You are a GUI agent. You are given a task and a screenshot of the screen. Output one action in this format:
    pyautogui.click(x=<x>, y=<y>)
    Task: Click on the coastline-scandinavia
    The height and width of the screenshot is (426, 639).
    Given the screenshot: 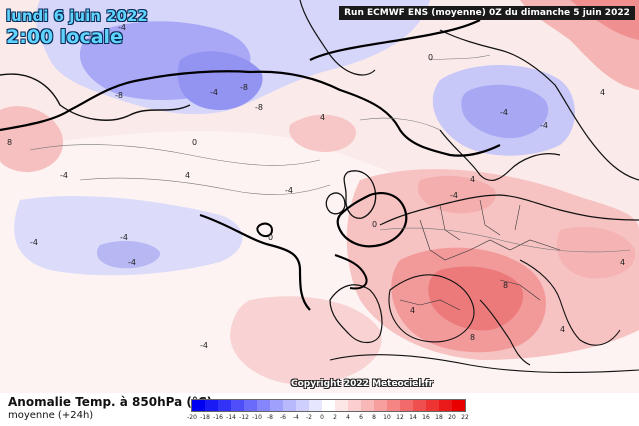 What is the action you would take?
    pyautogui.click(x=539, y=105)
    